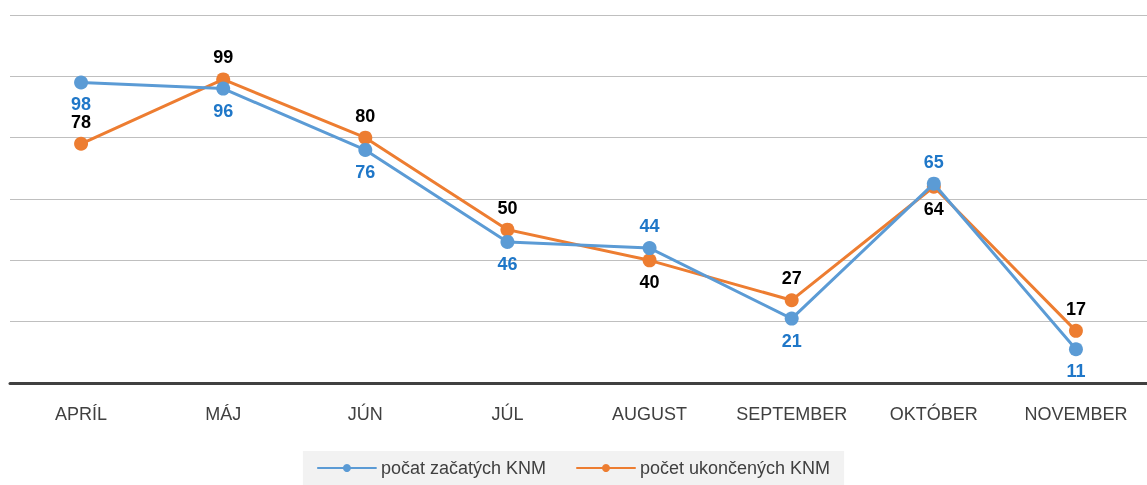 The image size is (1147, 485). Describe the element at coordinates (791, 278) in the screenshot. I see `data-label: 27` at that location.